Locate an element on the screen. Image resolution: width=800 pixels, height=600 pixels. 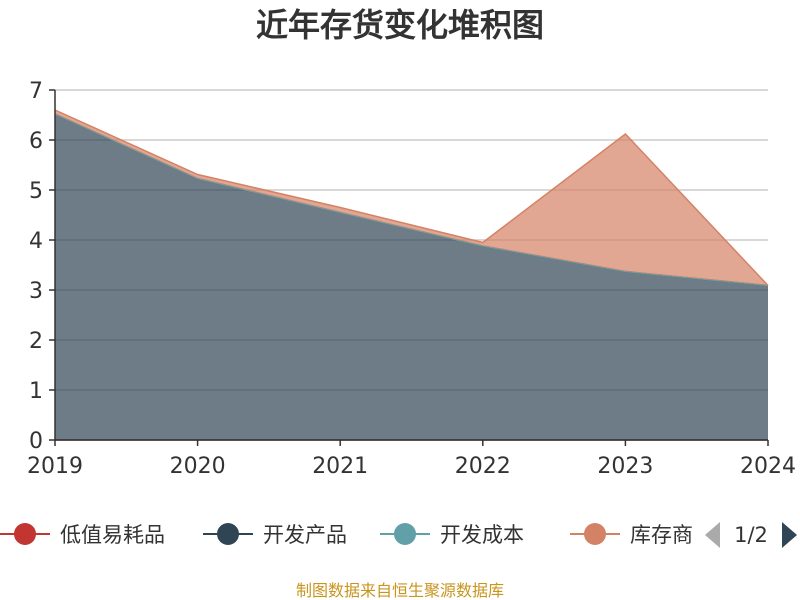
y-tick-label: 2 is located at coordinates (36, 341).